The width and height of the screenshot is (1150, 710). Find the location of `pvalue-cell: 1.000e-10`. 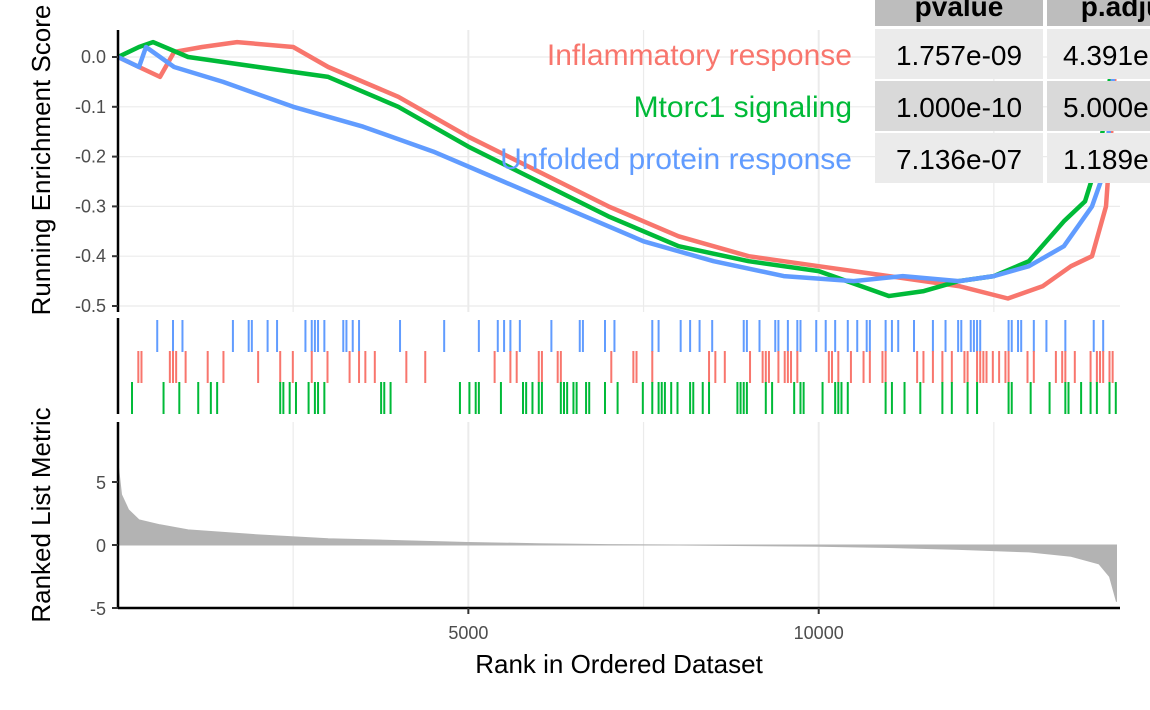

pvalue-cell: 1.000e-10 is located at coordinates (959, 107).